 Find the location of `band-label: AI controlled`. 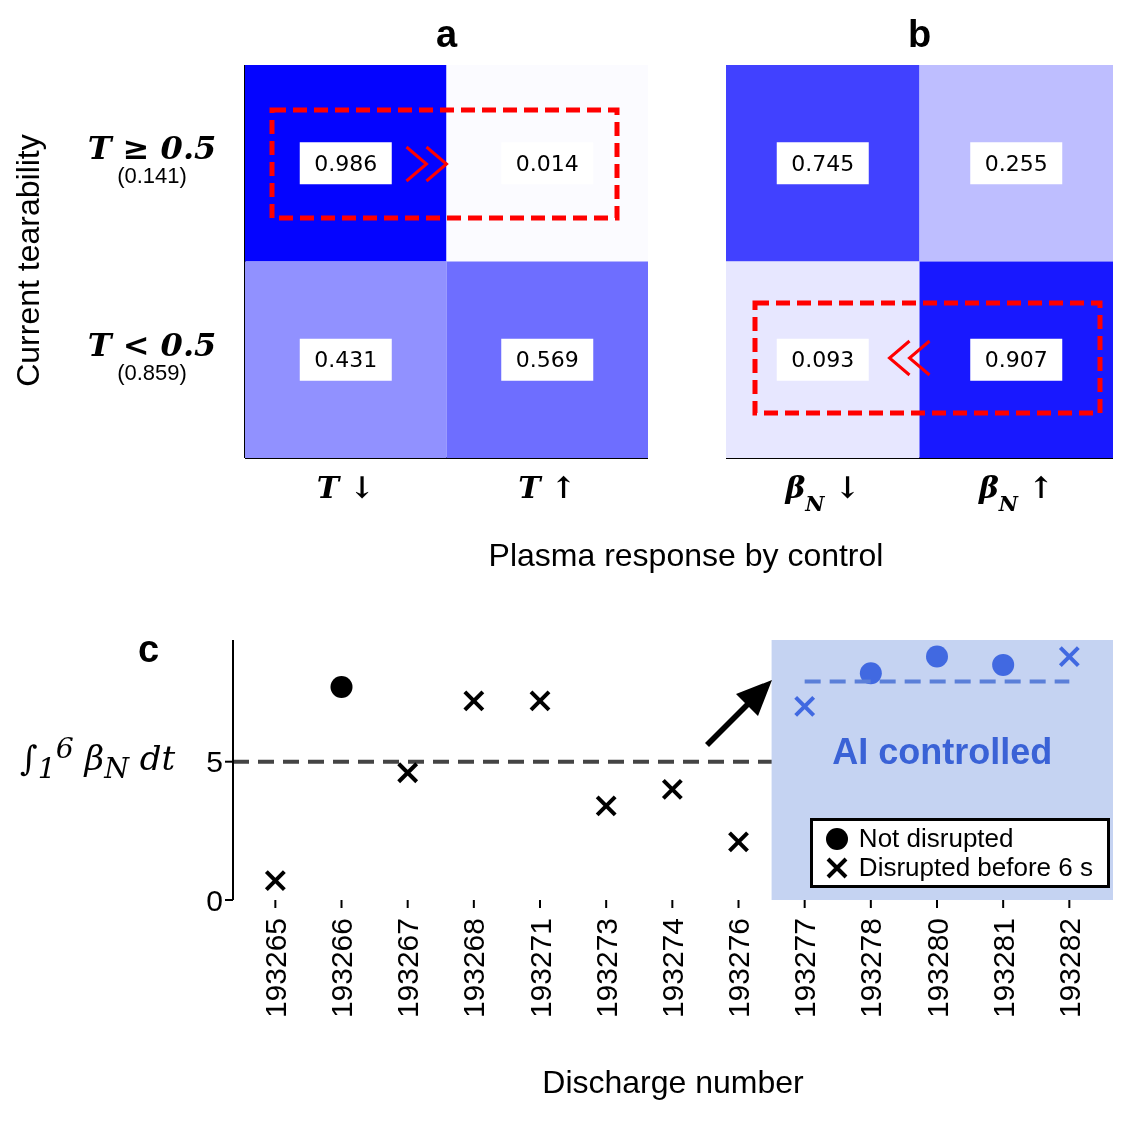

band-label: AI controlled is located at coordinates (942, 751).